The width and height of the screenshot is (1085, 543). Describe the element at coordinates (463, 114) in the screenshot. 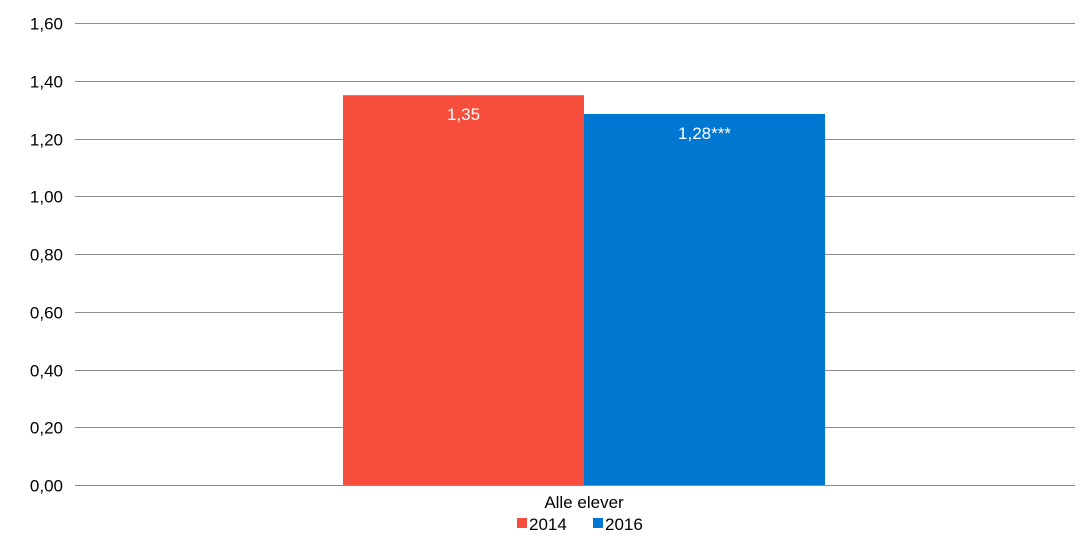

I see `data-label-2014: 1,35` at that location.